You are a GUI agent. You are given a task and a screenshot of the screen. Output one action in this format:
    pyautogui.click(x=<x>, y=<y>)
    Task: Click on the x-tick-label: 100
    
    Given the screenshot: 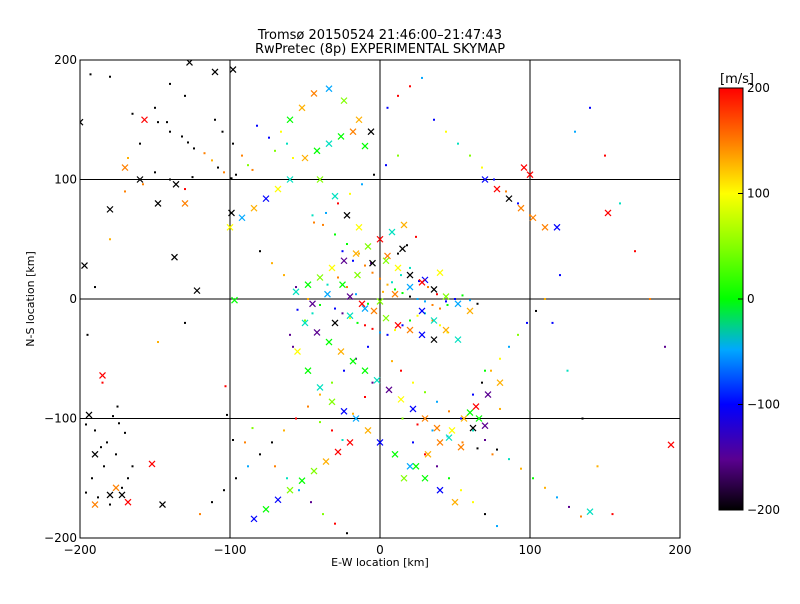 What is the action you would take?
    pyautogui.click(x=530, y=550)
    